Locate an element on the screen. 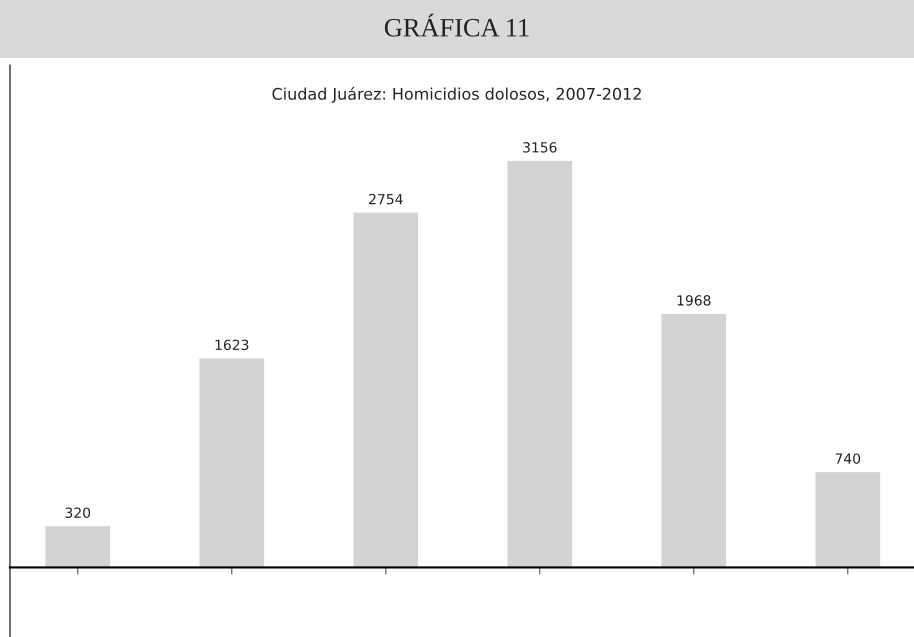 The image size is (914, 637). data-label: 740 is located at coordinates (848, 458).